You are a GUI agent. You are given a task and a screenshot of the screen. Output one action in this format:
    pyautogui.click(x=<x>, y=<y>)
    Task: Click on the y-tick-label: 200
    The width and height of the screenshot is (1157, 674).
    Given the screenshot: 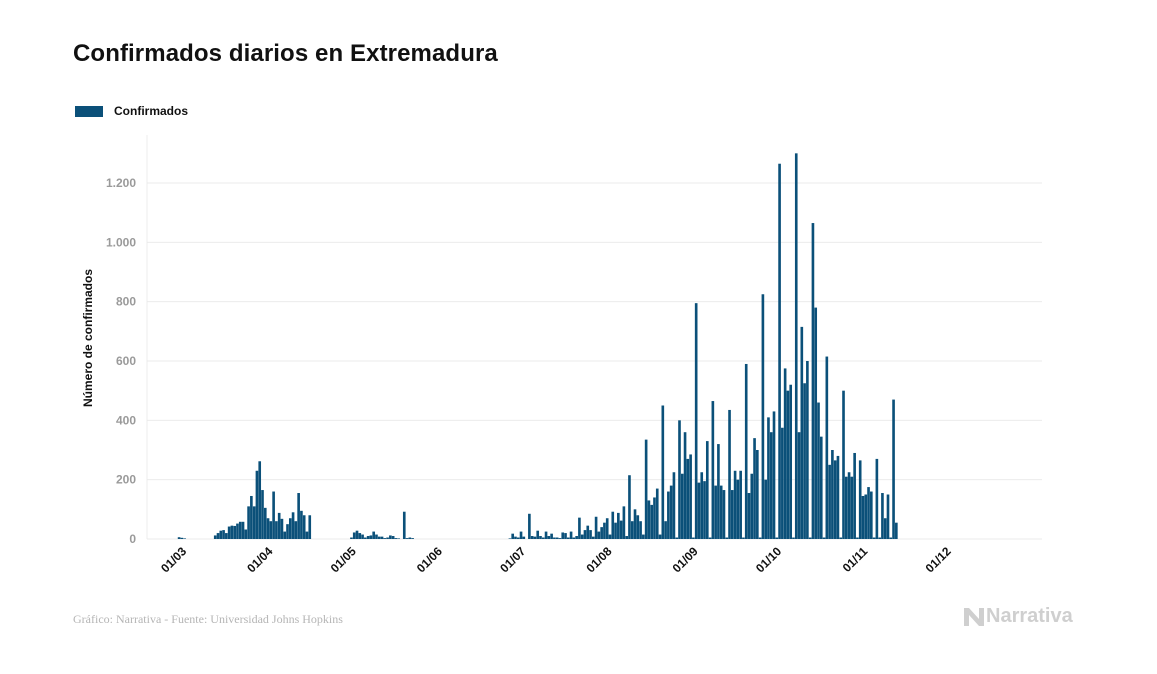 What is the action you would take?
    pyautogui.click(x=126, y=480)
    